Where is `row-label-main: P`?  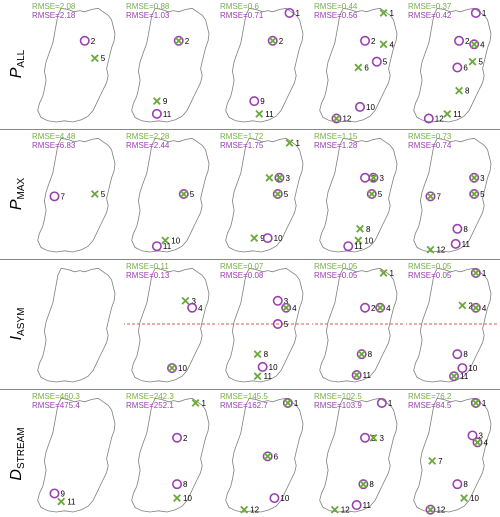
row-label-main: P is located at coordinates (16, 204).